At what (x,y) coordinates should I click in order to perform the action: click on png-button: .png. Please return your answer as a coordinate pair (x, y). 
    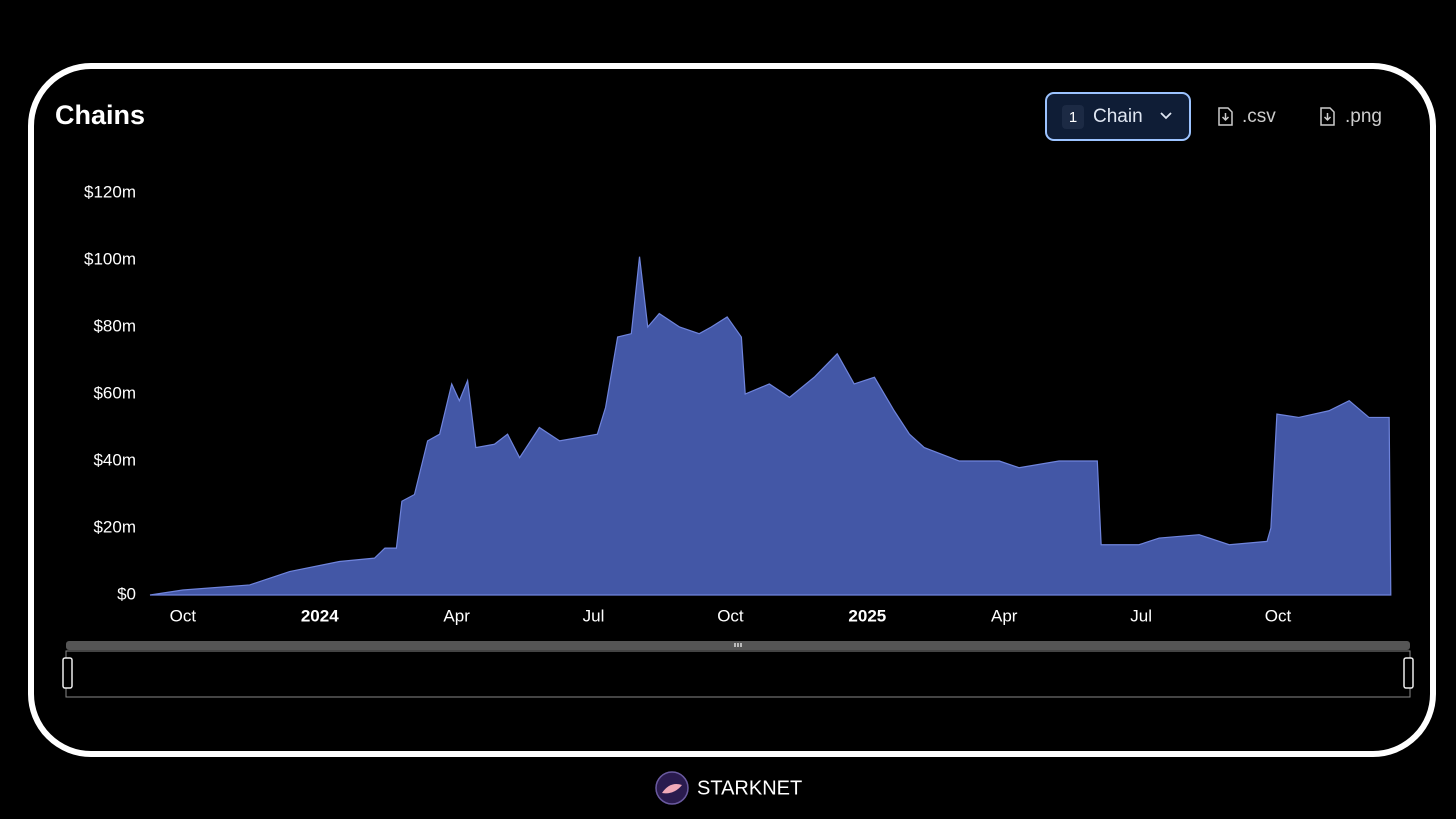
    Looking at the image, I should click on (1363, 116).